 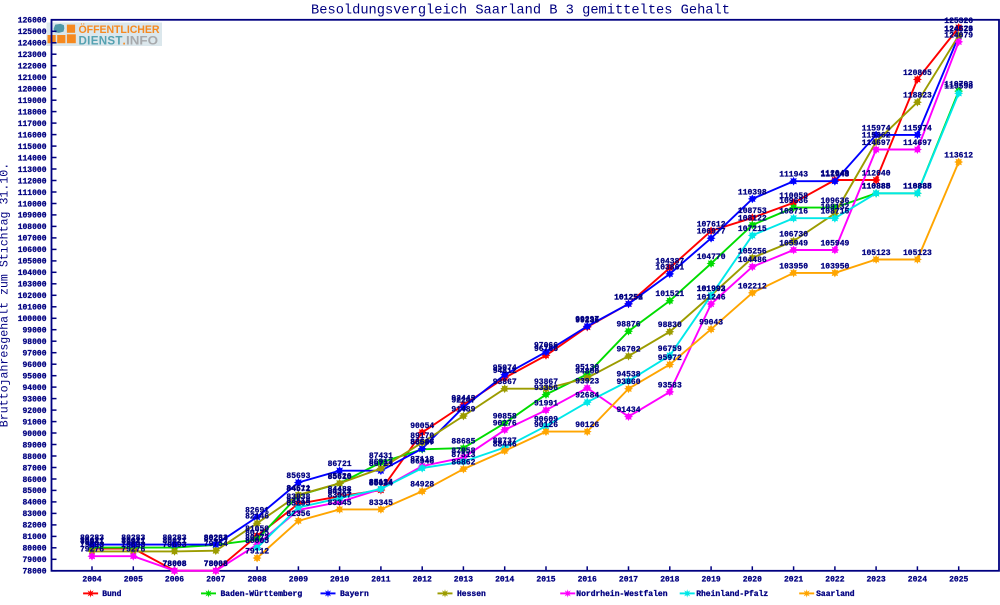 I want to click on svg-text: 2015, so click(x=545, y=579).